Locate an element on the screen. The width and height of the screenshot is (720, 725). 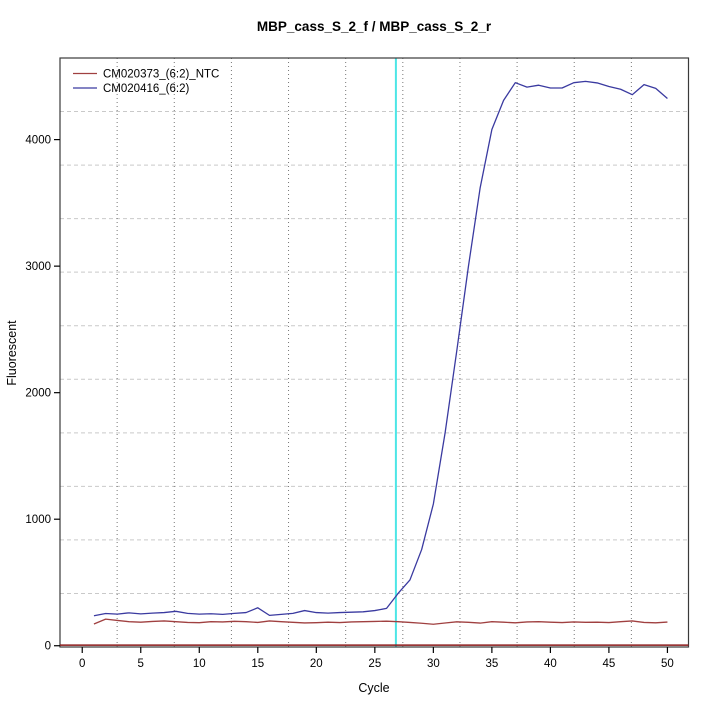
x-tick-label: 50 is located at coordinates (667, 664).